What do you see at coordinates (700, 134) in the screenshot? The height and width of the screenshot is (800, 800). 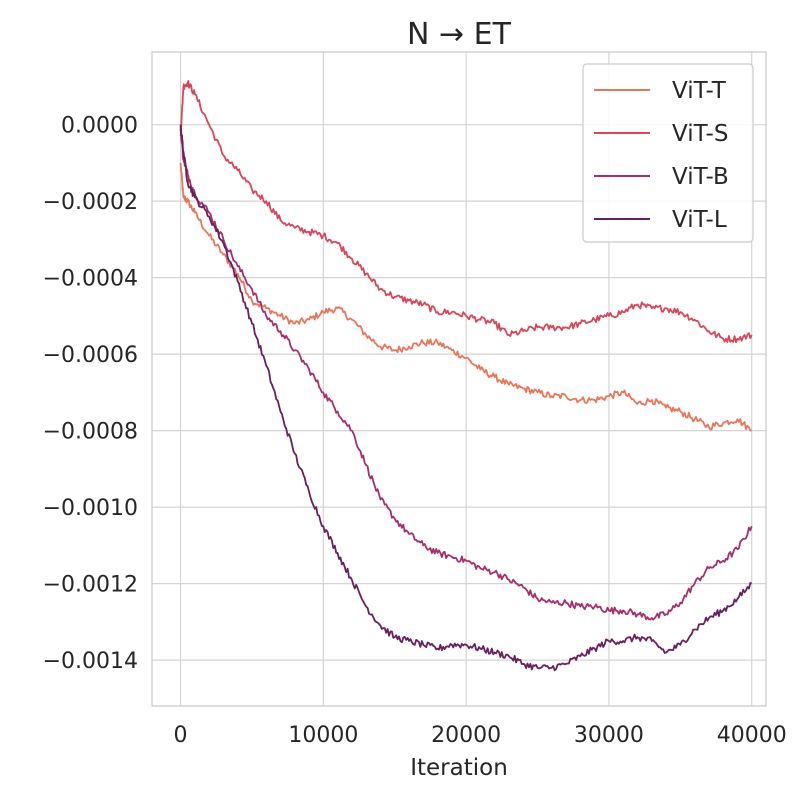 I see `legend-label-vit-s: ViT-S` at bounding box center [700, 134].